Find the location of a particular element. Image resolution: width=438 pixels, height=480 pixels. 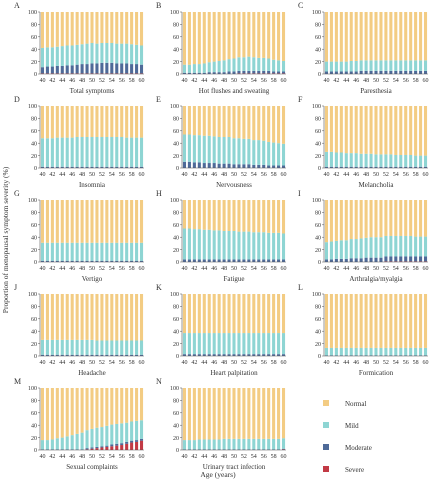

panel-letter: L is located at coordinates (300, 287).